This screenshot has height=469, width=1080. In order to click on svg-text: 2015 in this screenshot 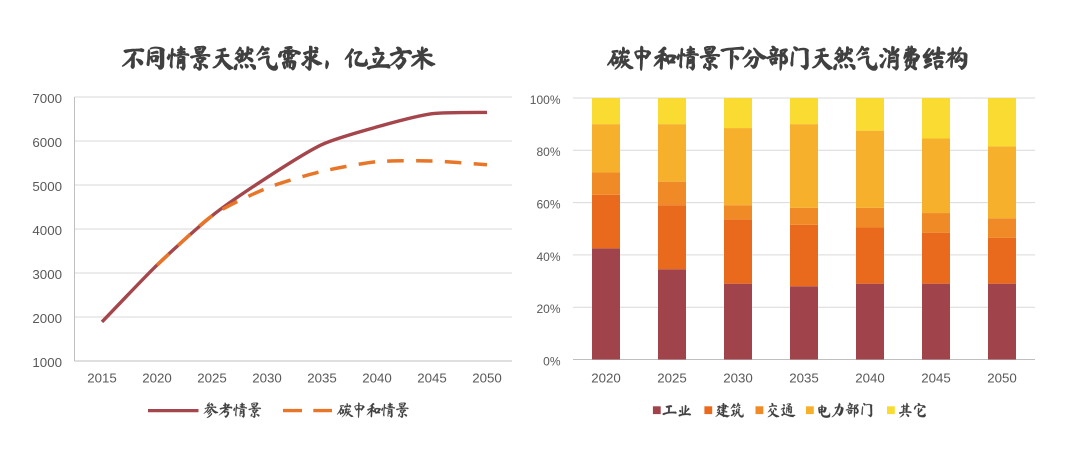, I will do `click(102, 377)`.